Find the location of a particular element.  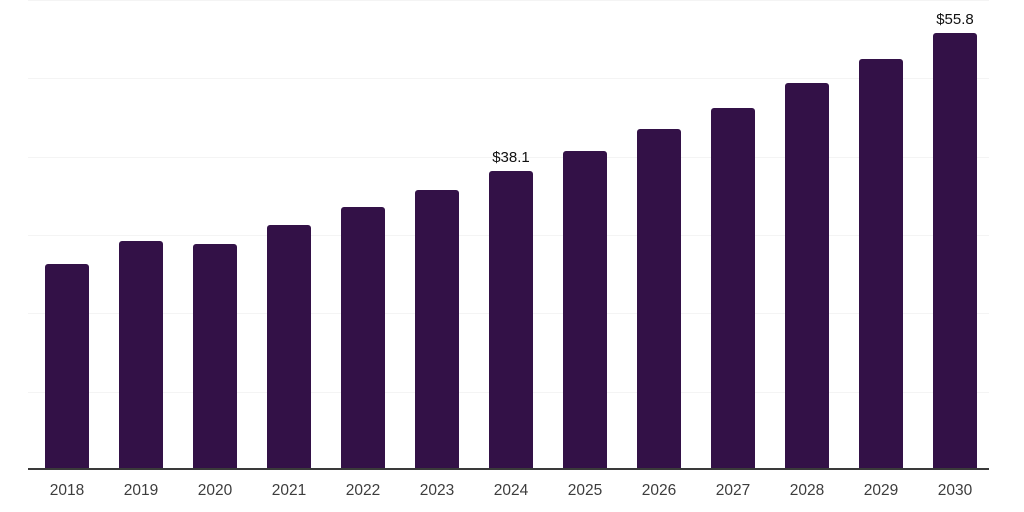

x-tick-2025: 2025 is located at coordinates (585, 490).